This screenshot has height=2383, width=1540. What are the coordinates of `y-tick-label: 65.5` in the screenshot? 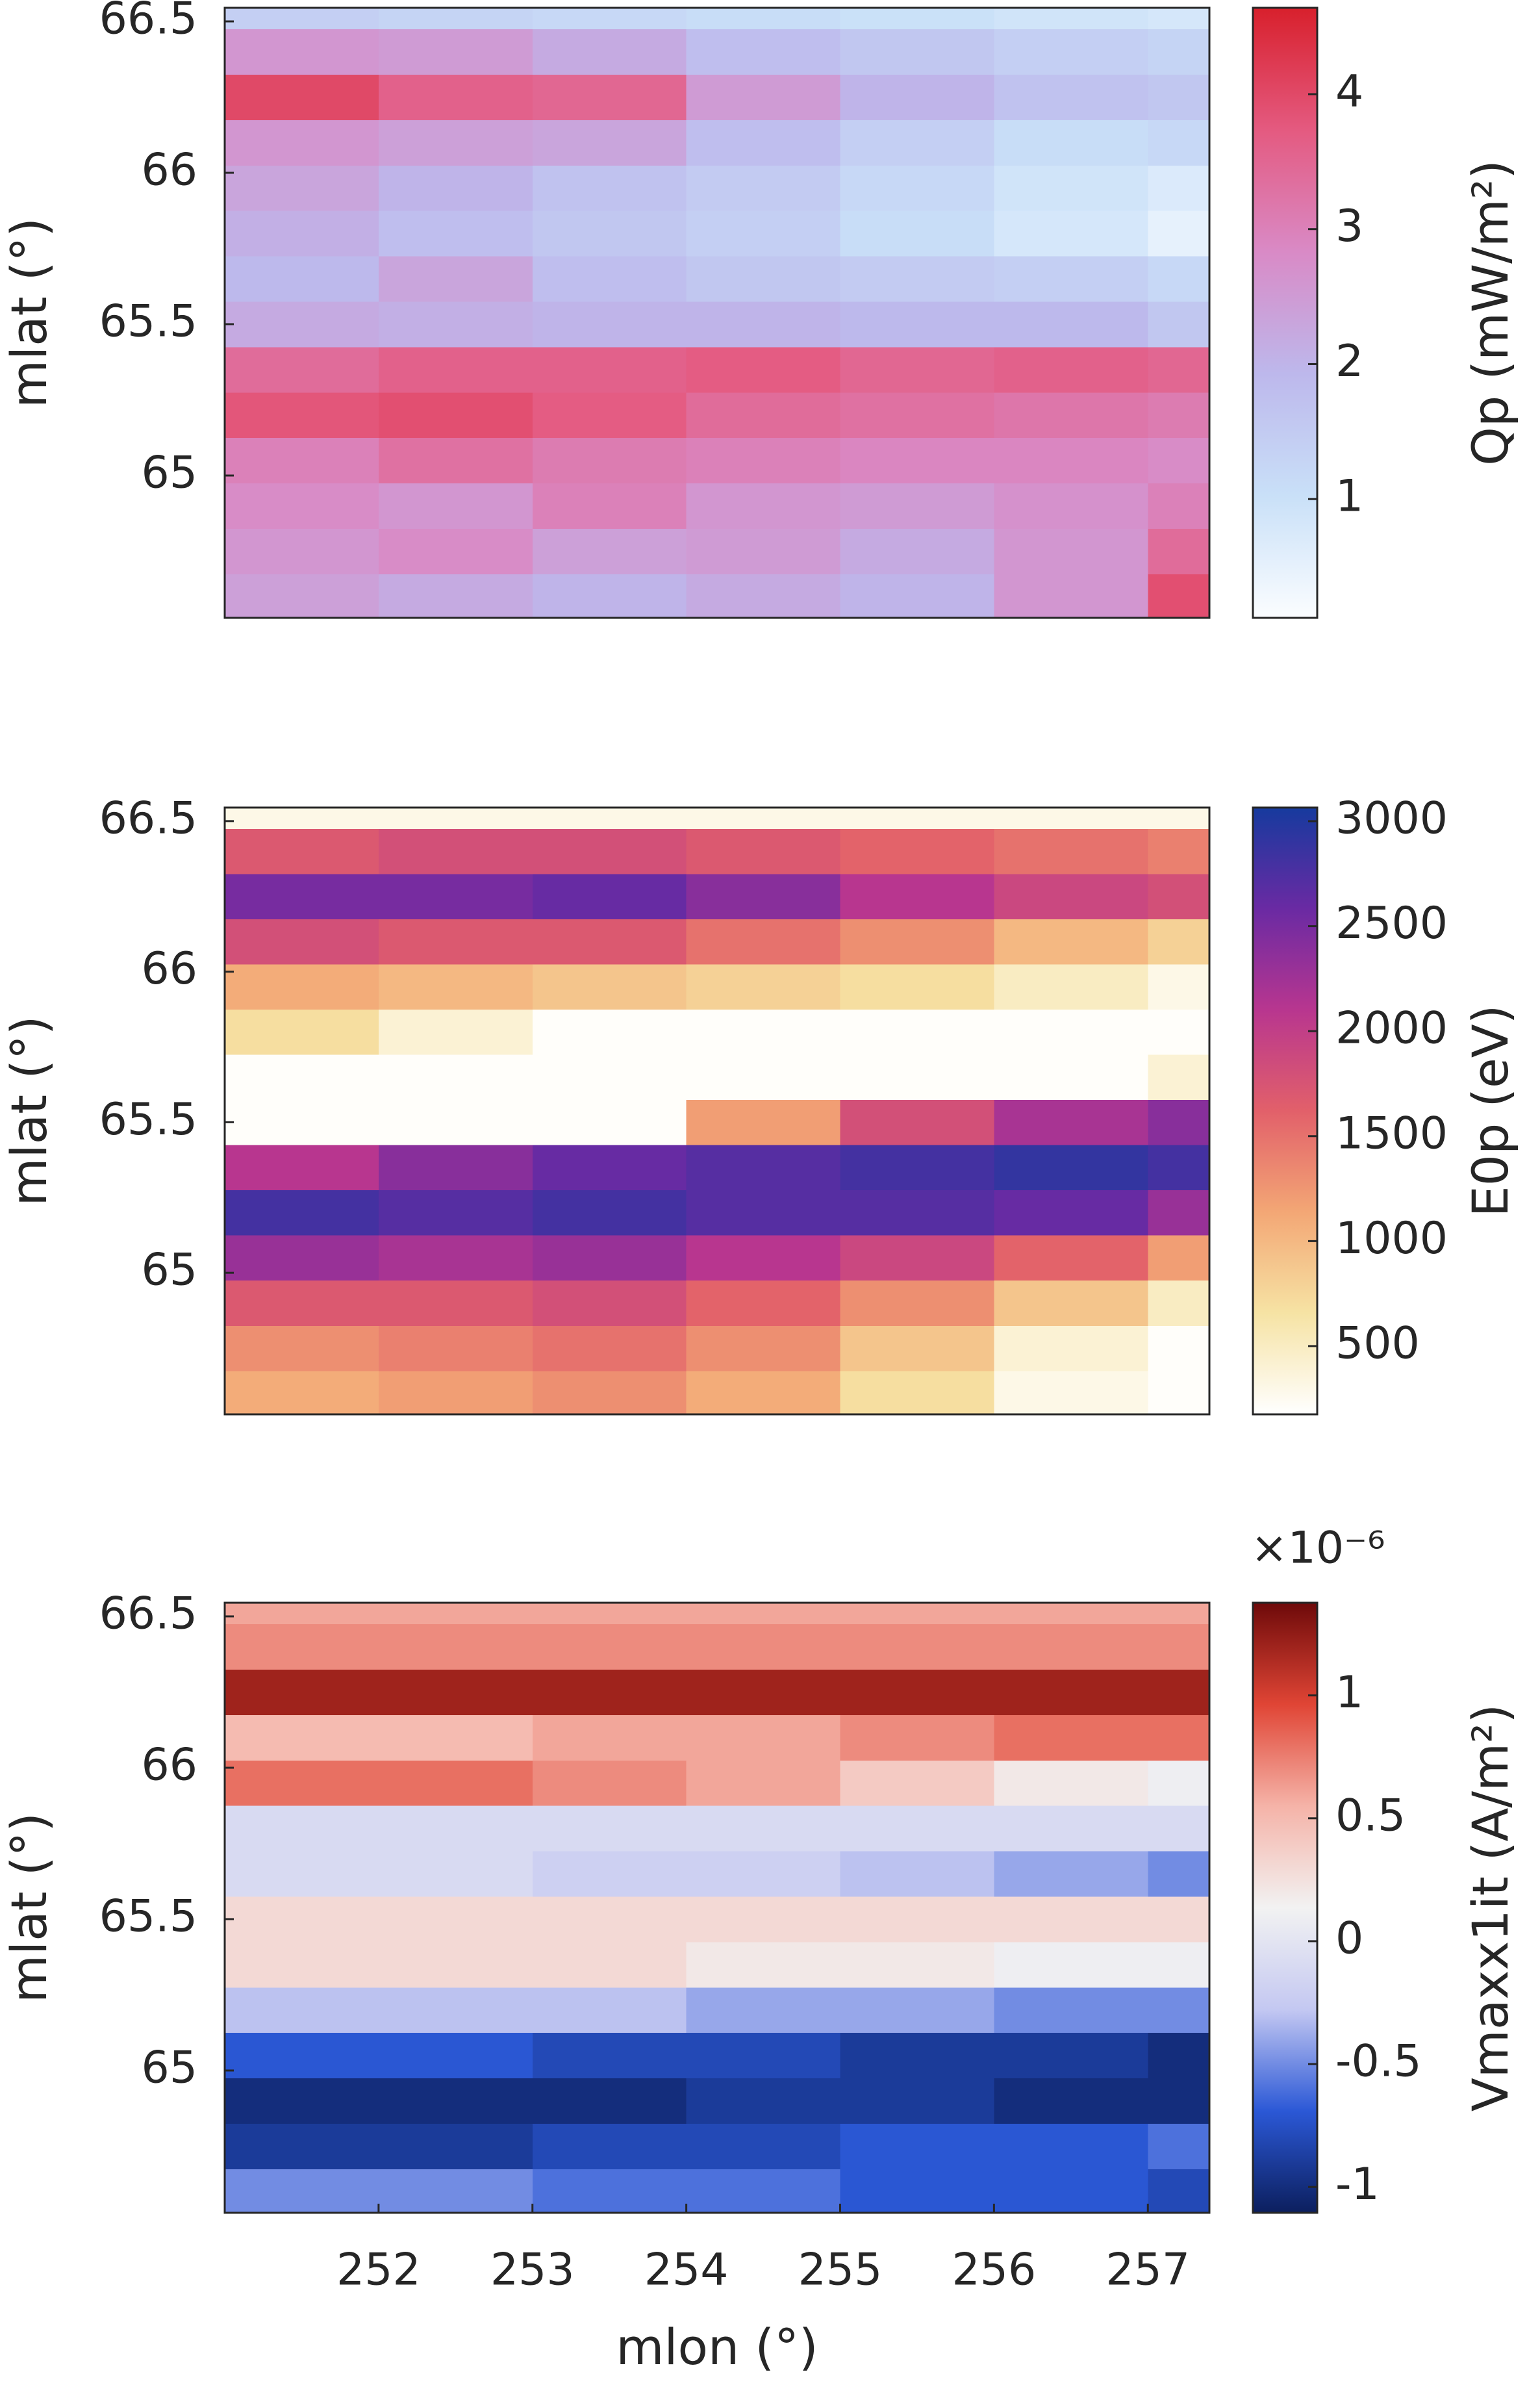 It's located at (148, 1119).